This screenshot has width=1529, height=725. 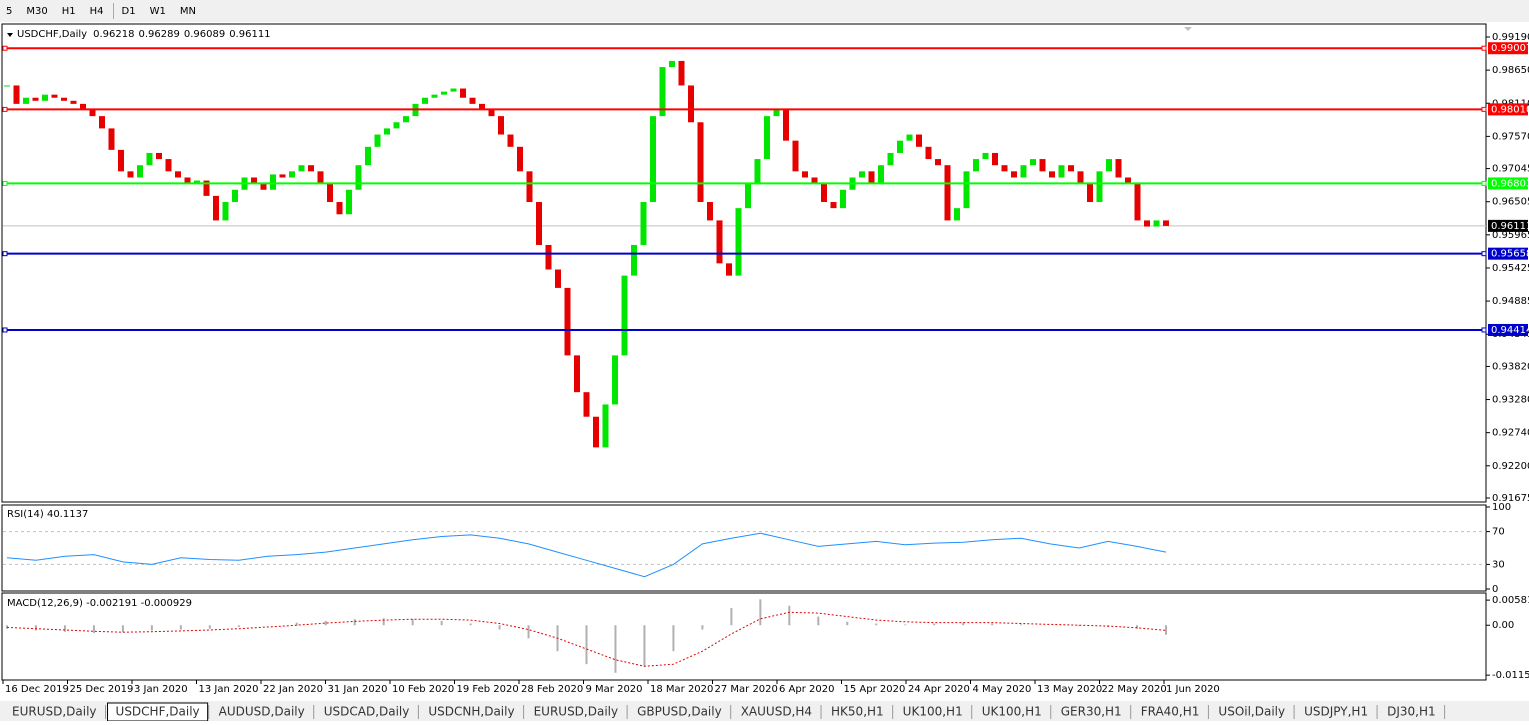 I want to click on date-label: 13 Jan 2020, so click(x=229, y=689).